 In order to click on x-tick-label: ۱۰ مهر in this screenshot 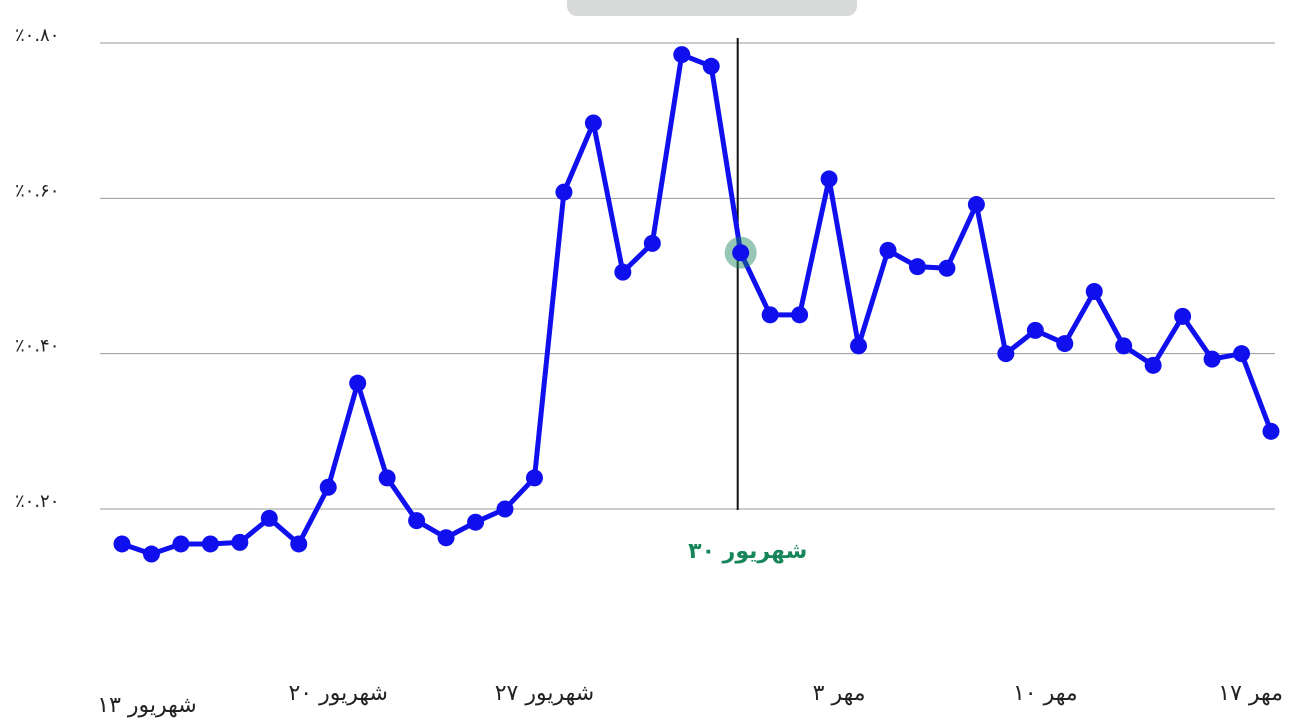, I will do `click(1045, 693)`.